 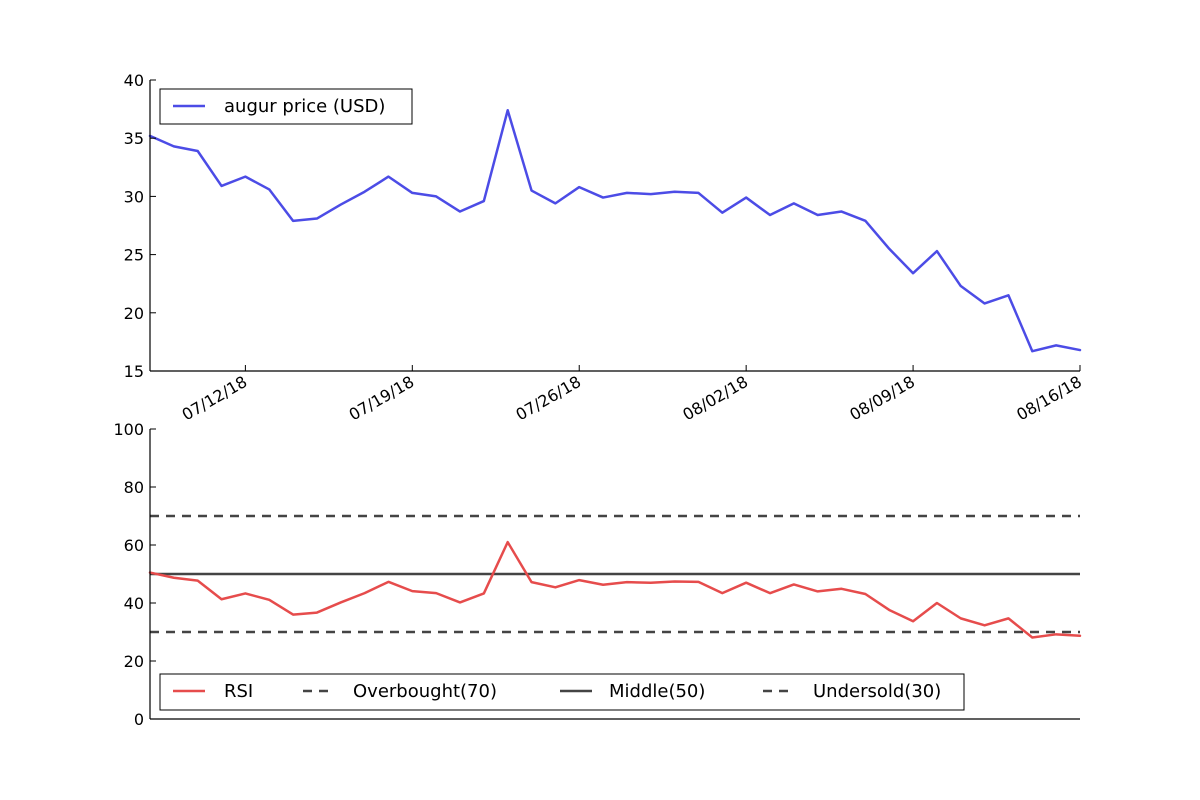 I want to click on rsi-y-tick-label: 20, so click(x=134, y=661).